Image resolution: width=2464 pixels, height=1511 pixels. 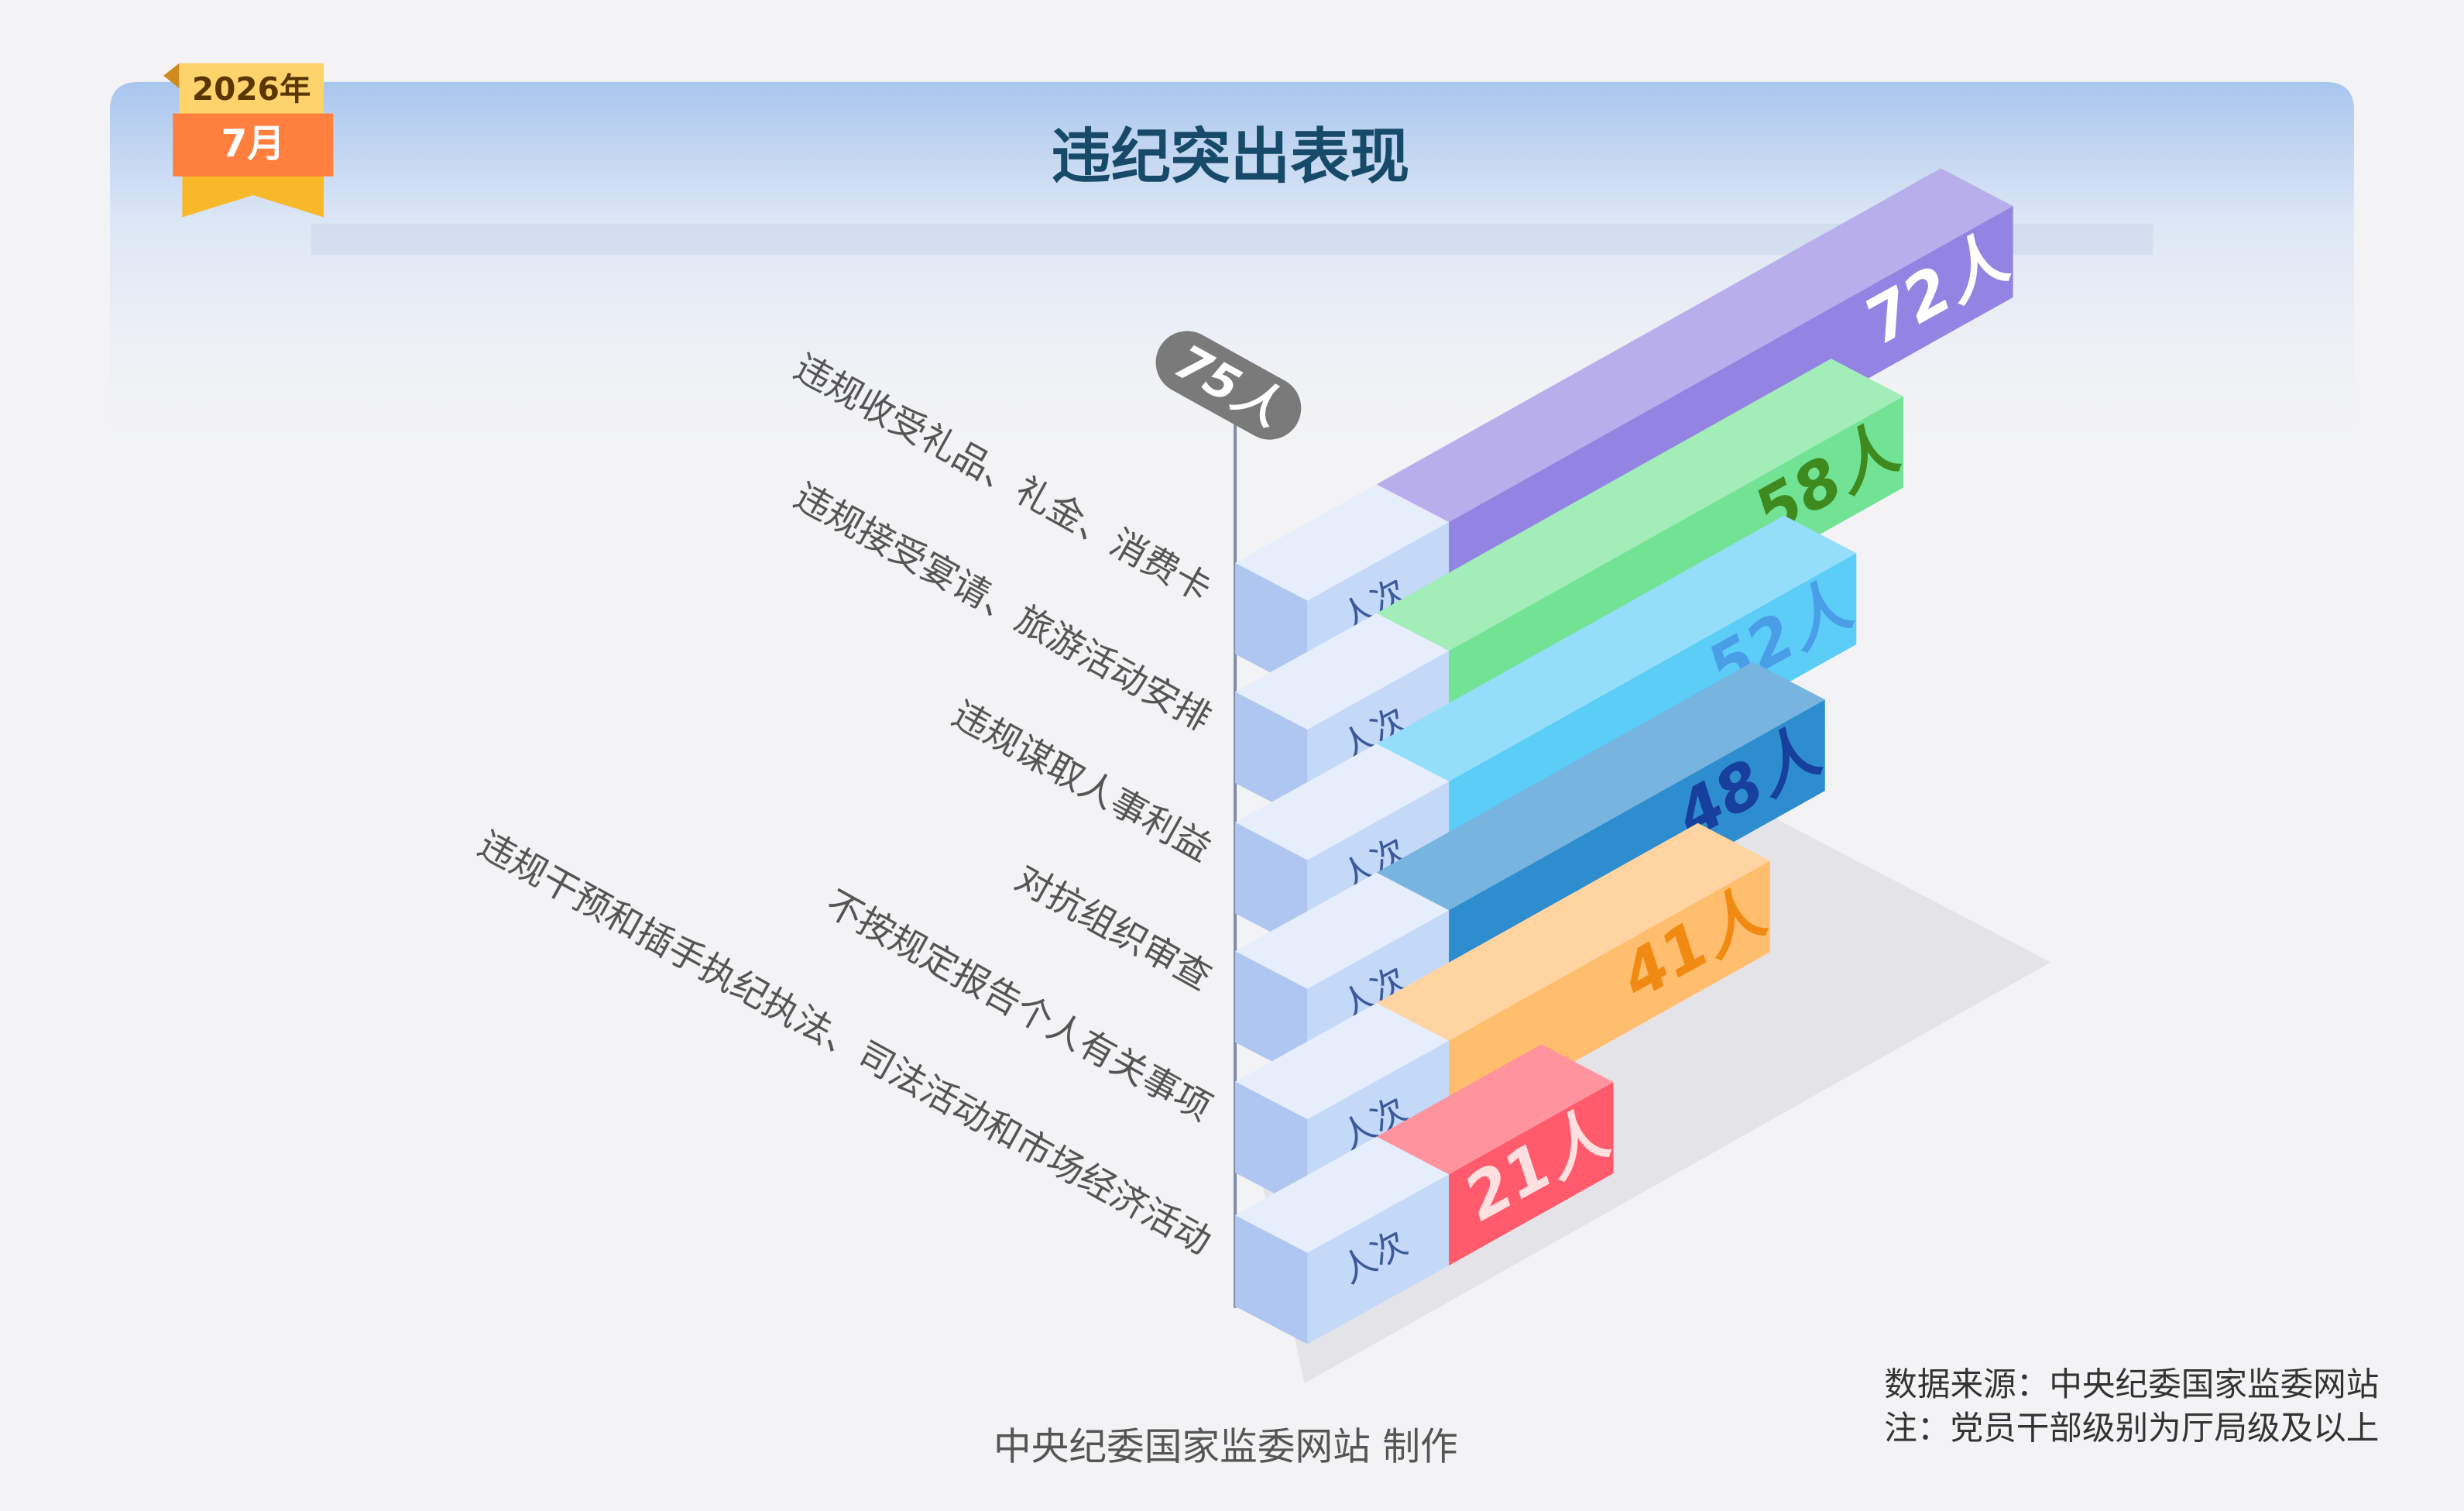 I want to click on unit-block-front, so click(x=1379, y=1259).